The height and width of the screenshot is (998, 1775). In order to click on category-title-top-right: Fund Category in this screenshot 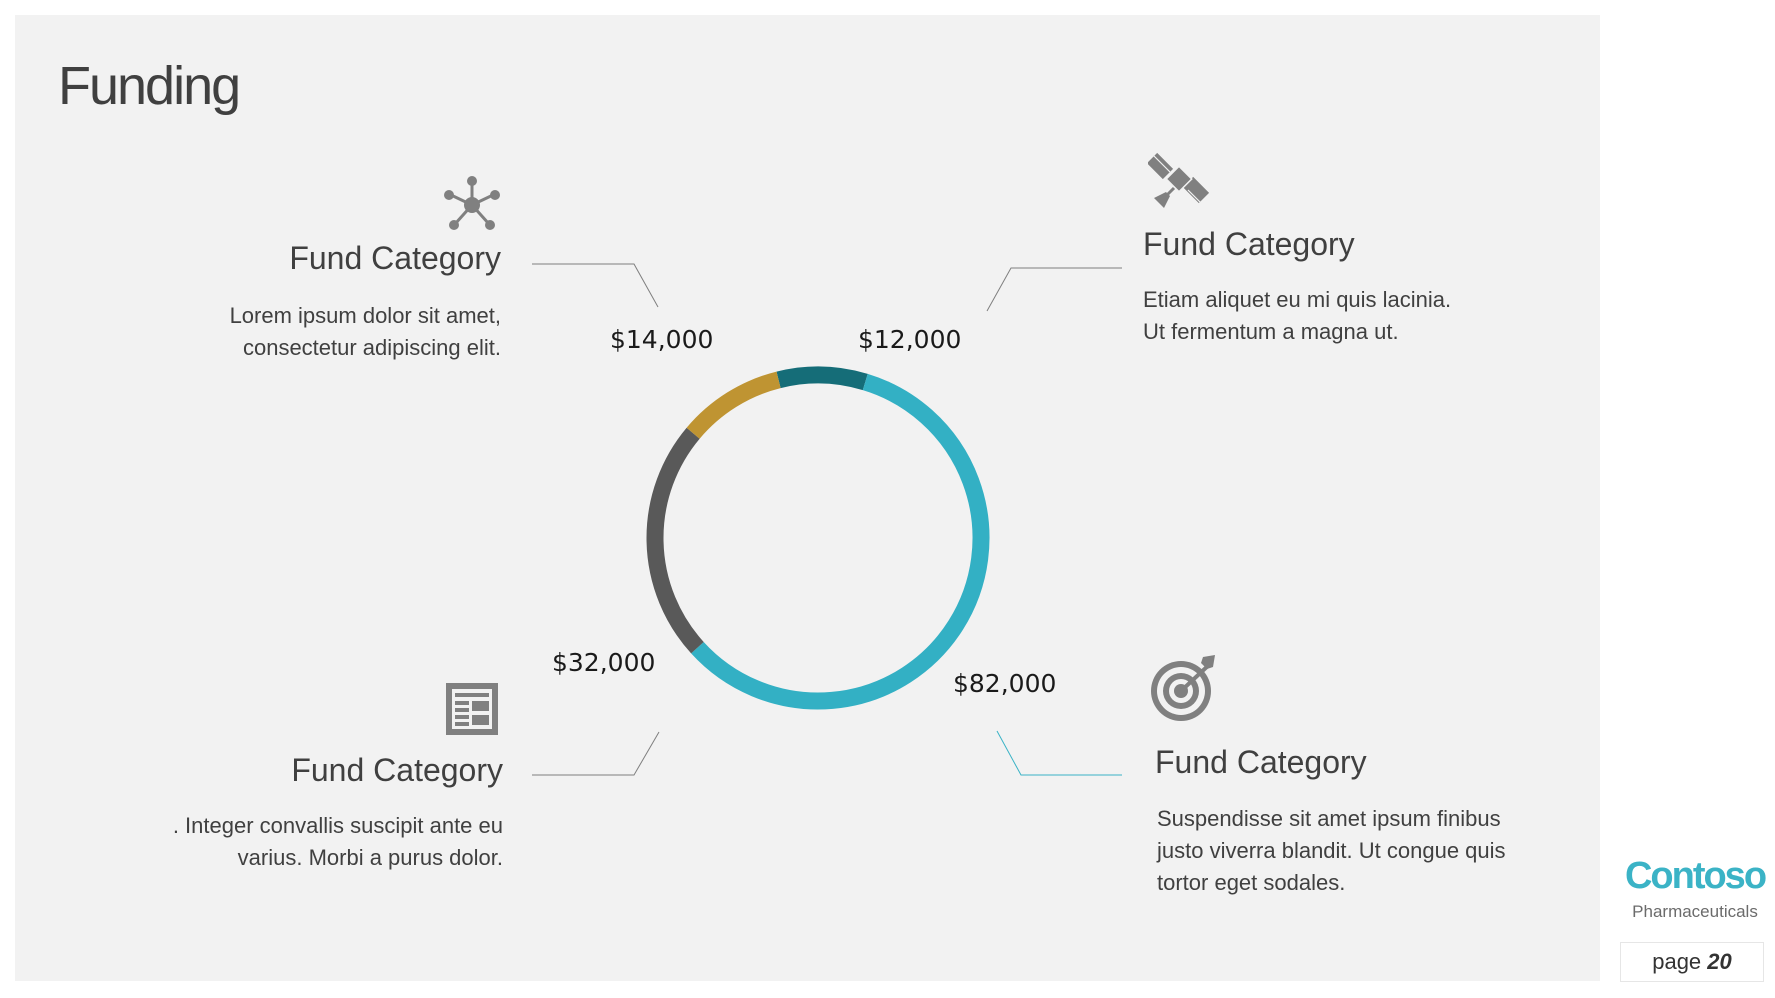, I will do `click(1249, 244)`.